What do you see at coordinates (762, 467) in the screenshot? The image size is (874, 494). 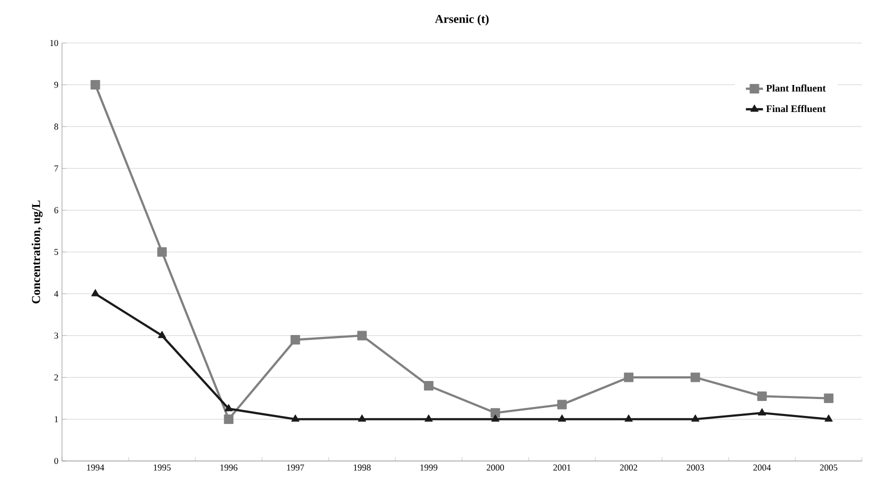 I see `x-tick-label: 2004` at bounding box center [762, 467].